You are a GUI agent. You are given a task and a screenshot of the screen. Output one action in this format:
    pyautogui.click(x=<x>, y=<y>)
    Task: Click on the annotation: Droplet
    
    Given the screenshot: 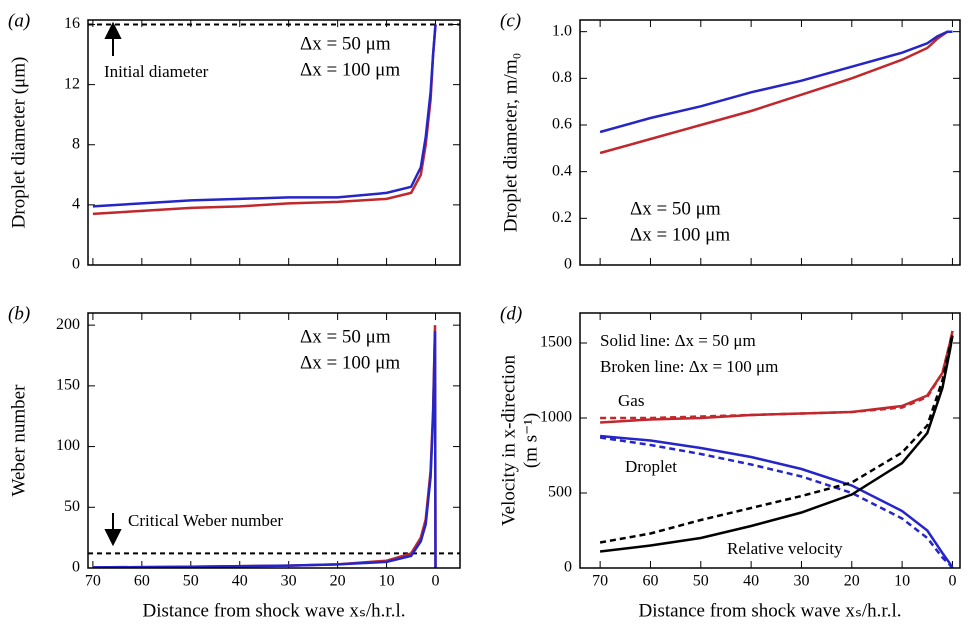 What is the action you would take?
    pyautogui.click(x=651, y=466)
    